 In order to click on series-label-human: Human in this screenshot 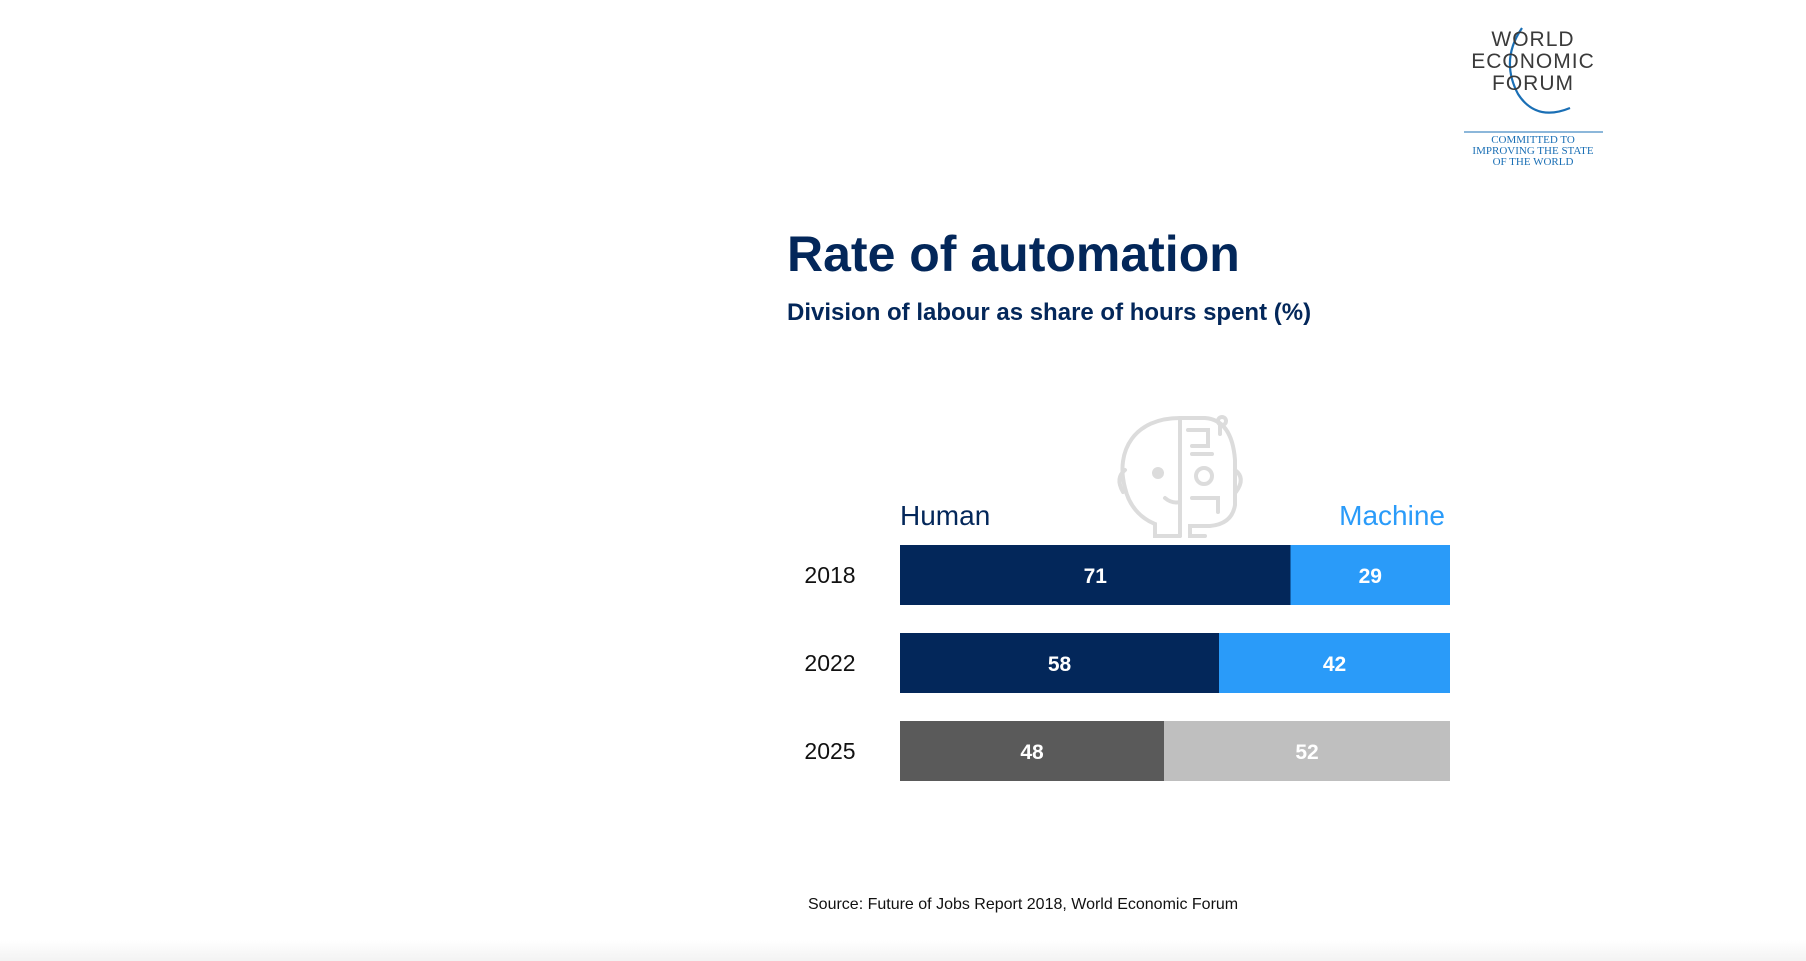, I will do `click(945, 515)`.